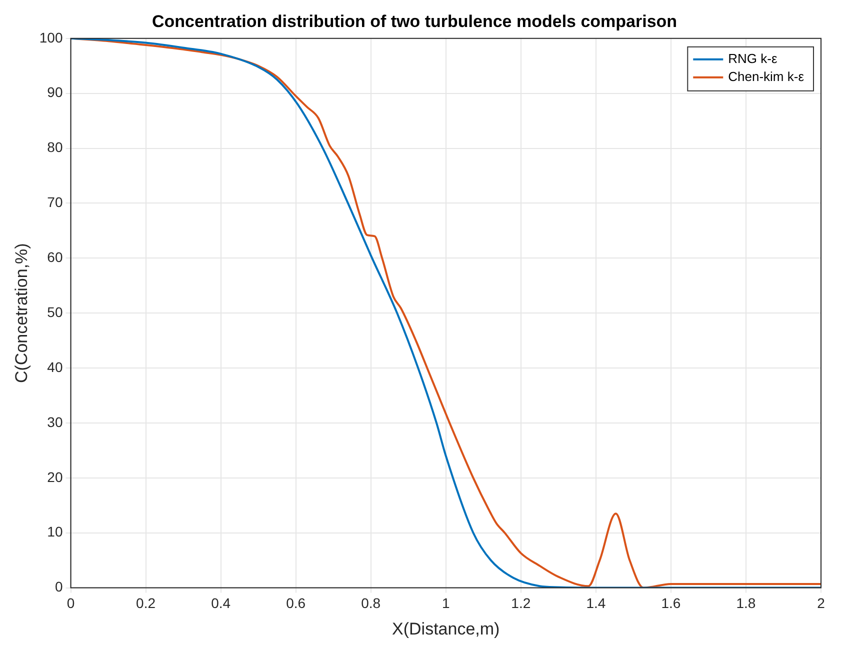 This screenshot has height=652, width=841. I want to click on y-tick-label: 100, so click(51, 37).